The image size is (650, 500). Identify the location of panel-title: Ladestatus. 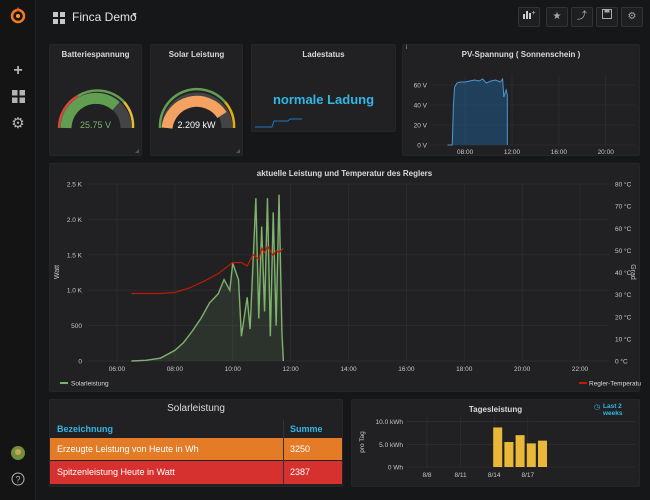
(323, 54).